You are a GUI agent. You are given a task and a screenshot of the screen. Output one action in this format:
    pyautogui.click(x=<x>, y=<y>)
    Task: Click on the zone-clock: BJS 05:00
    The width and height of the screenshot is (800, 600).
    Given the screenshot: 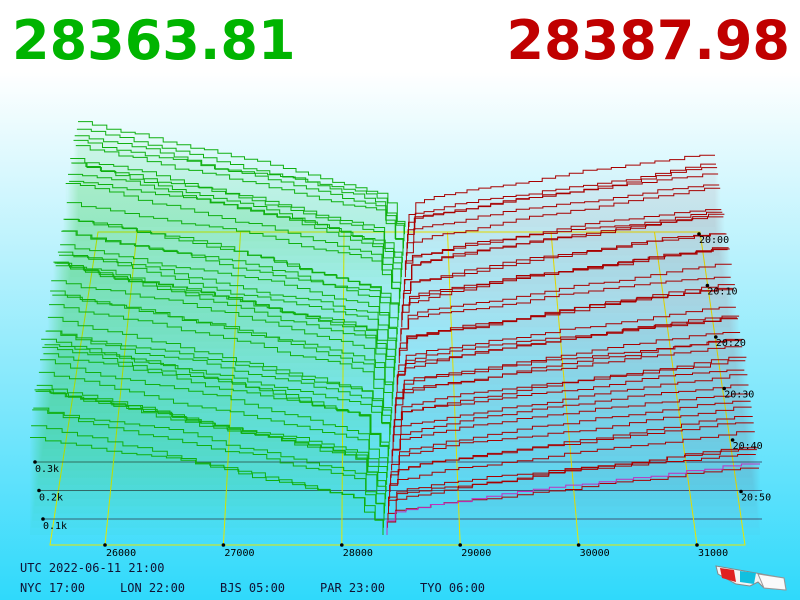 What is the action you would take?
    pyautogui.click(x=252, y=588)
    